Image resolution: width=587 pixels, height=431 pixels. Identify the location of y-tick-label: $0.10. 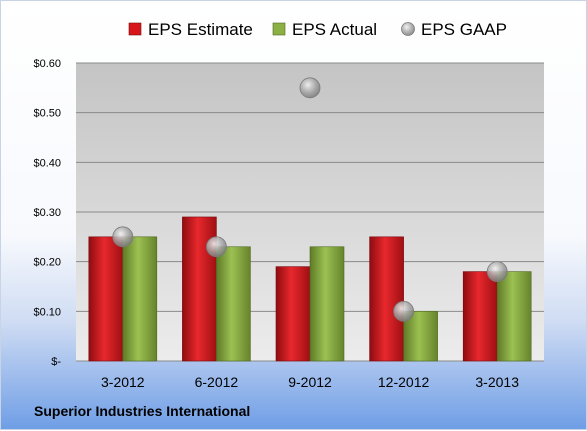
(47, 312).